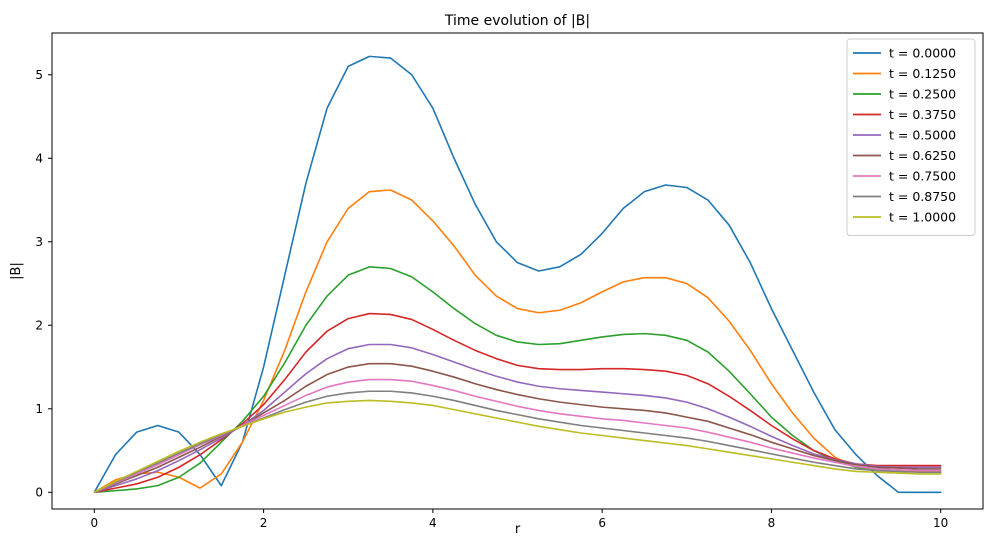 This screenshot has height=547, width=992. What do you see at coordinates (39, 492) in the screenshot?
I see `y-tick-label-0: 0` at bounding box center [39, 492].